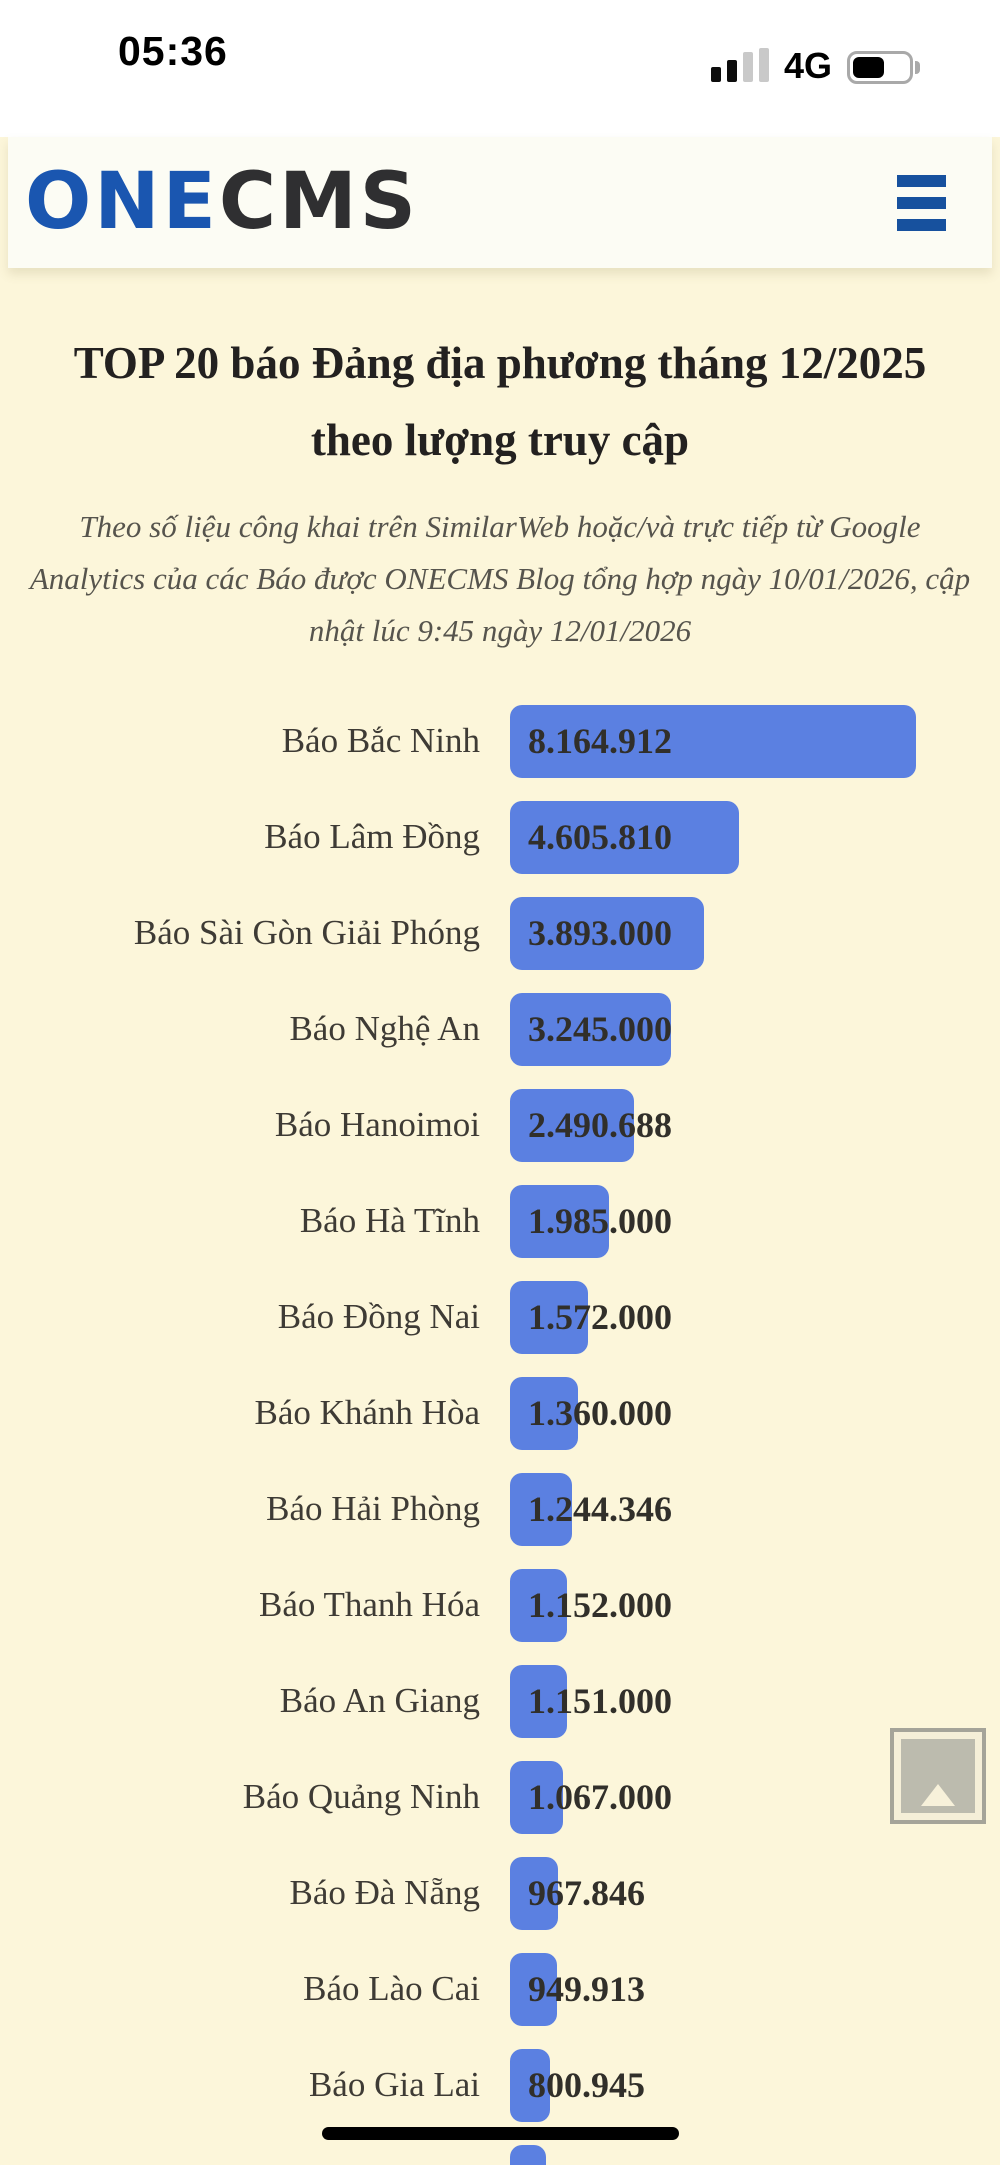 This screenshot has width=1000, height=2165. Describe the element at coordinates (600, 741) in the screenshot. I see `bar-value: 8.164.912` at that location.